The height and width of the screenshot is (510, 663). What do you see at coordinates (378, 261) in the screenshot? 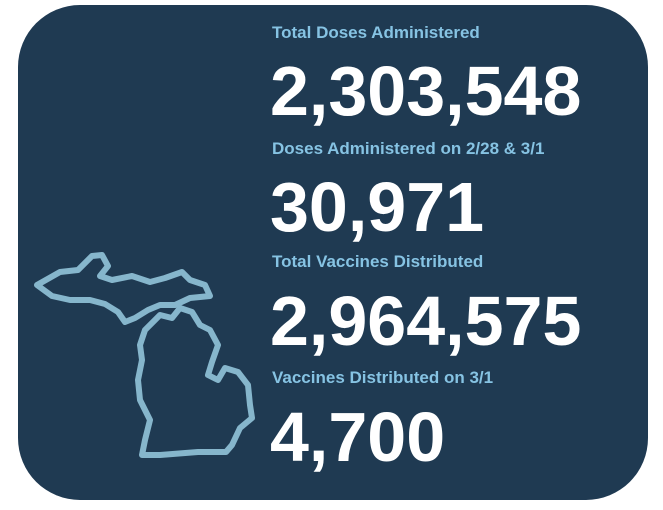
I see `stat-label: Total Vaccines Distributed` at bounding box center [378, 261].